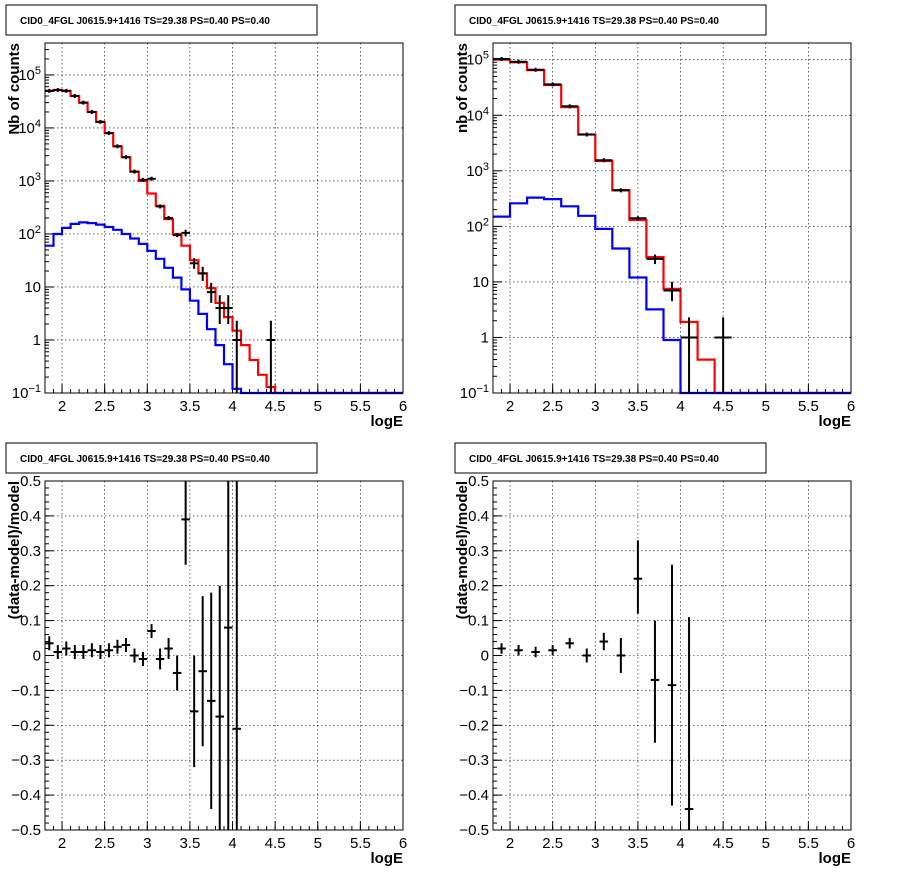 This screenshot has width=898, height=875. I want to click on y-tick-label: 0, so click(485, 656).